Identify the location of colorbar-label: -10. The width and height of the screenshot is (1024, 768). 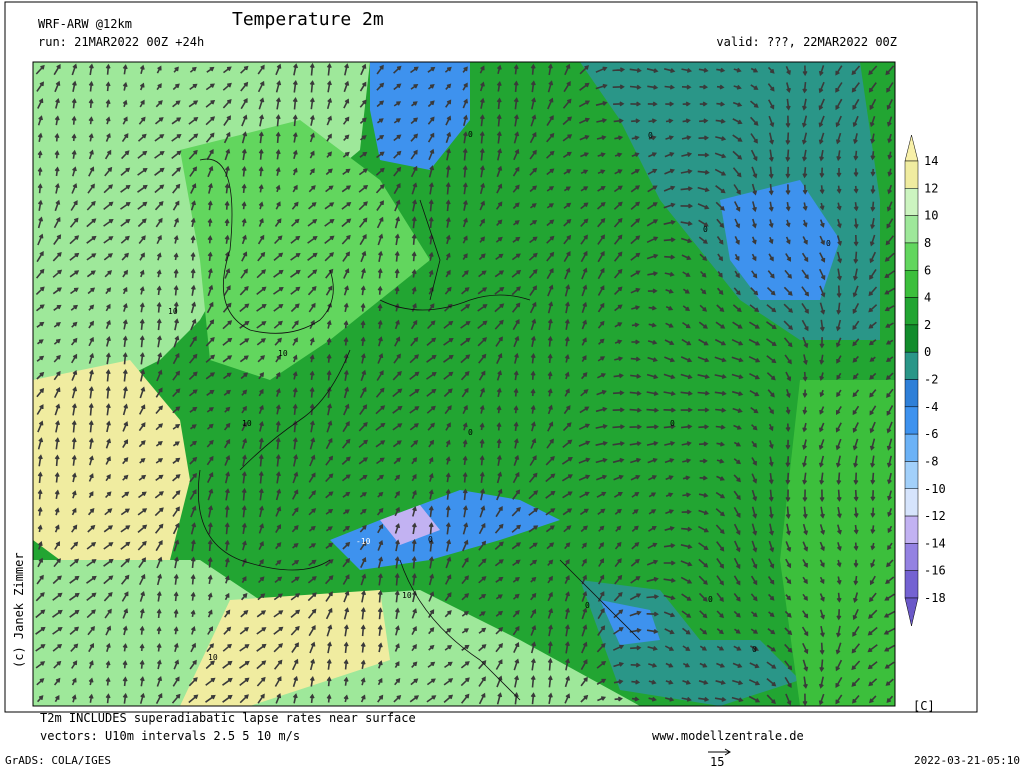
(935, 489).